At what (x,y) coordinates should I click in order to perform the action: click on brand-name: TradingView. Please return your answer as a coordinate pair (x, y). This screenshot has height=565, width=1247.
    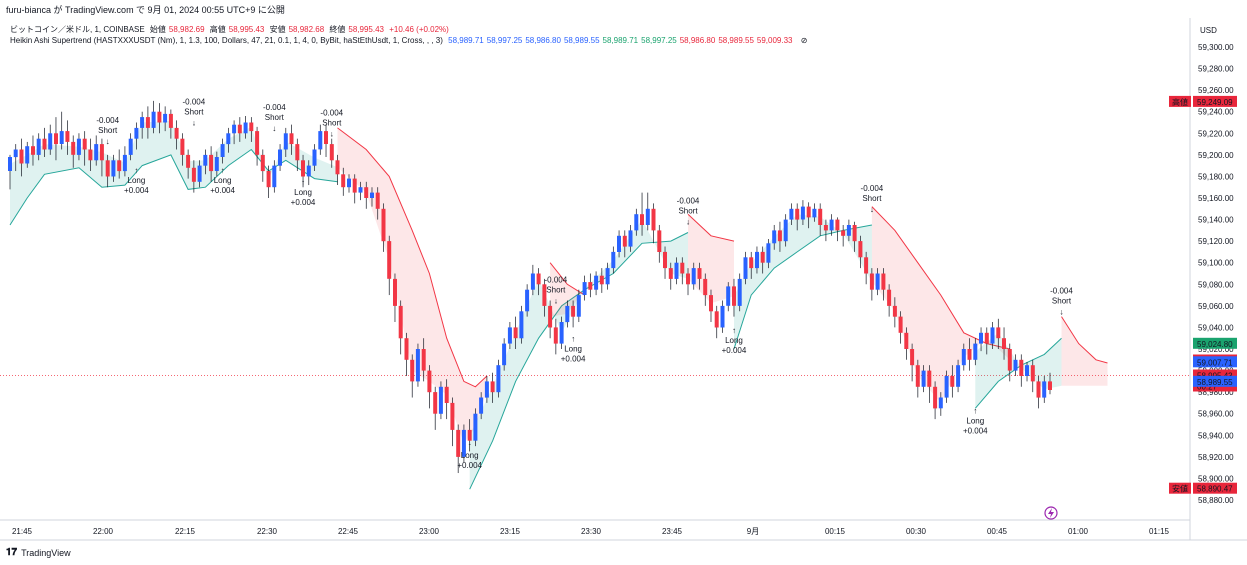
    Looking at the image, I should click on (46, 552).